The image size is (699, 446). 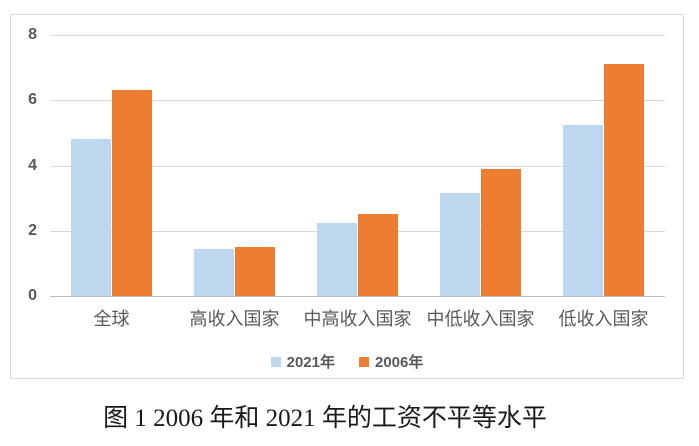 What do you see at coordinates (214, 272) in the screenshot?
I see `bar-2021年-高收入国家` at bounding box center [214, 272].